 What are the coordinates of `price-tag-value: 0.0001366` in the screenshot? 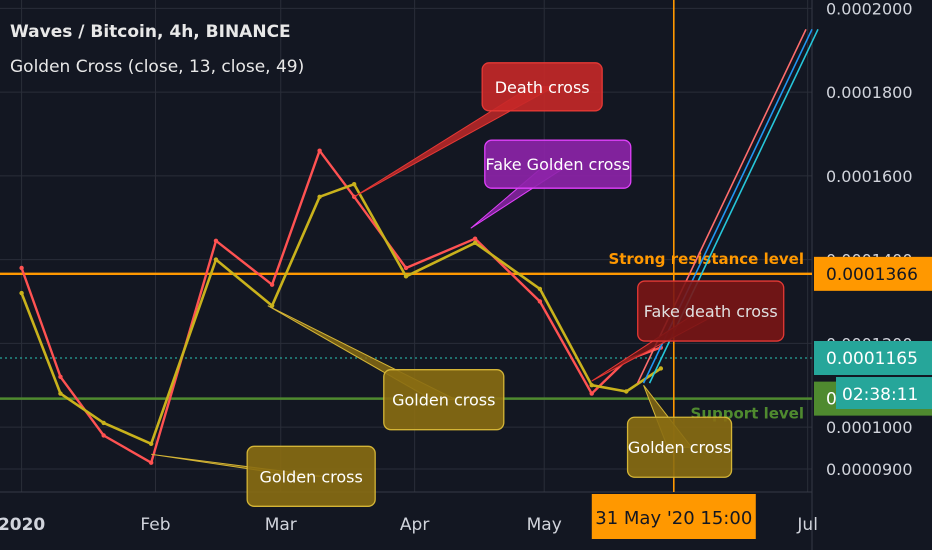 It's located at (872, 275).